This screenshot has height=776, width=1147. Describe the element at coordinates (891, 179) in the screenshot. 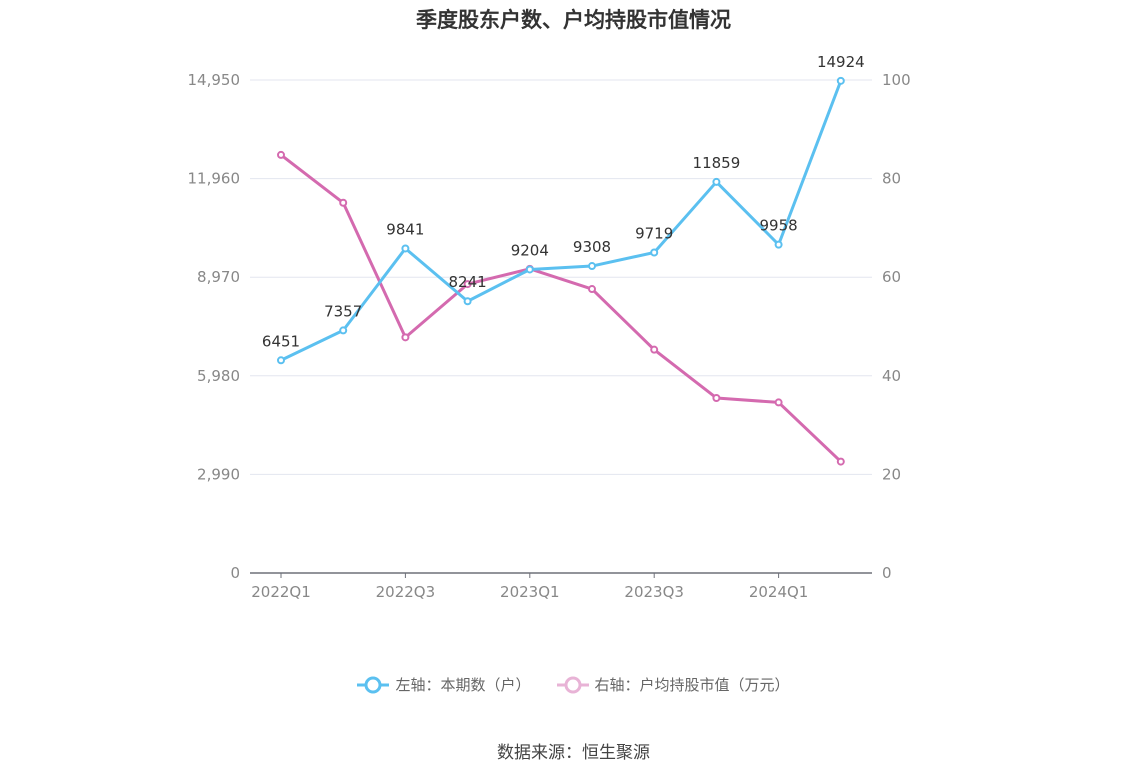

I see `right-axis-tick-label: 80` at that location.